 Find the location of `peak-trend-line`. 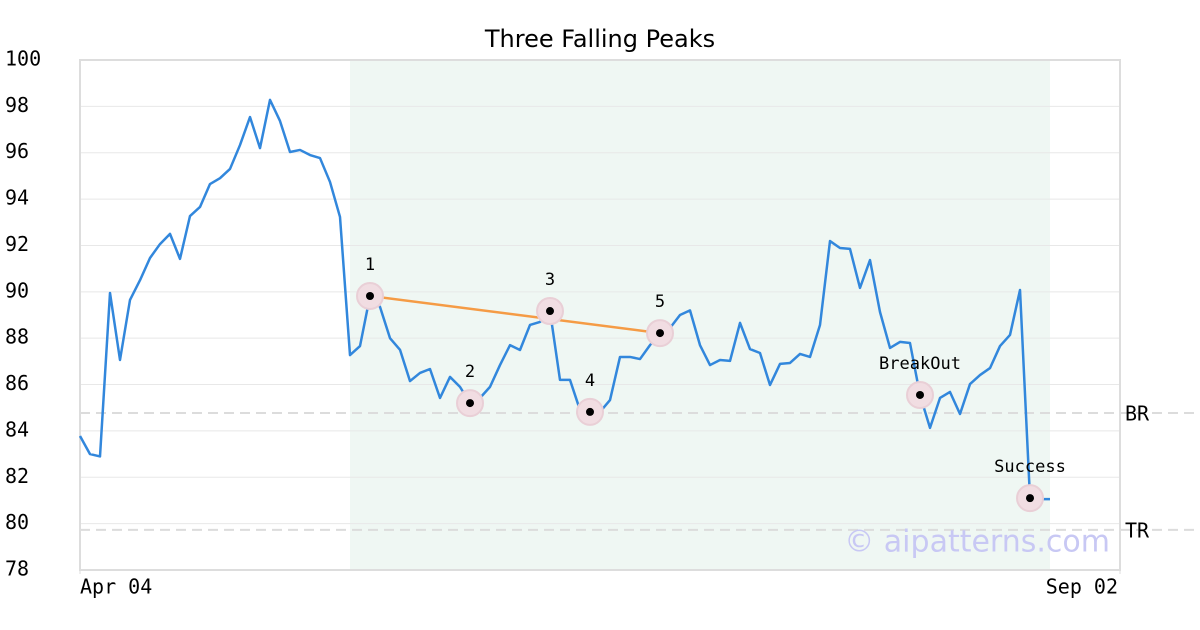

peak-trend-line is located at coordinates (515, 314).